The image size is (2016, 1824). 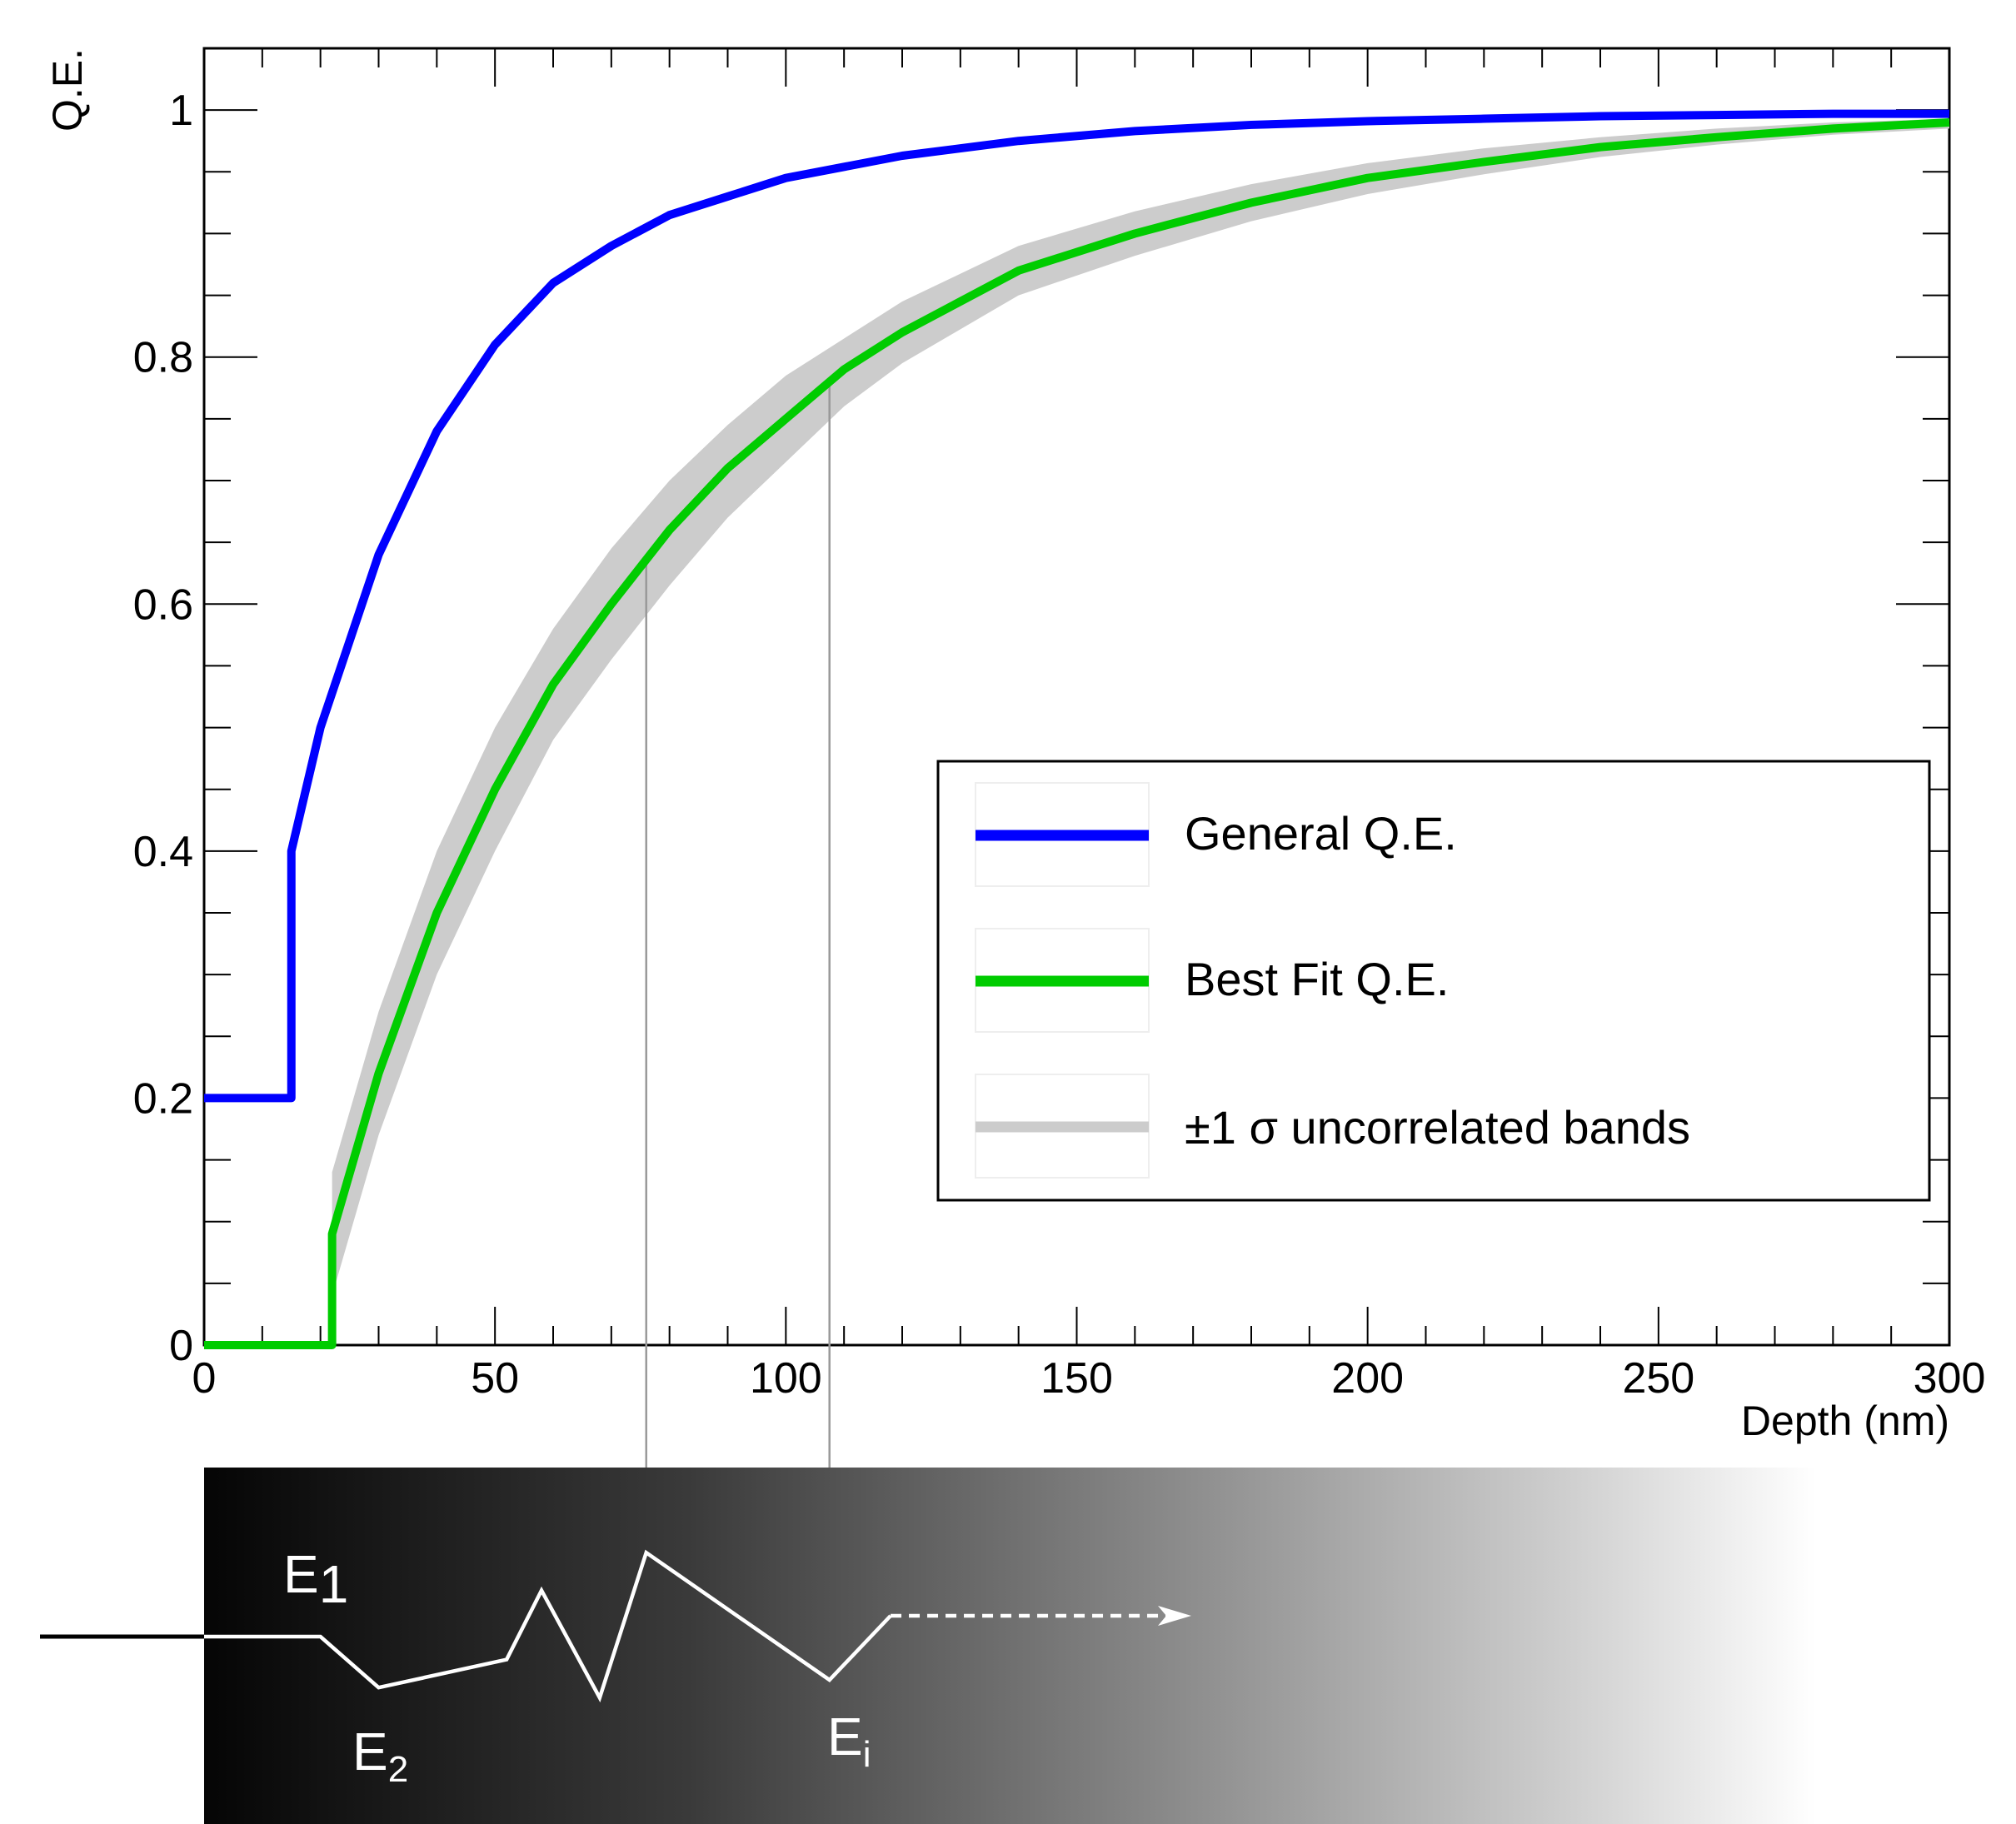 What do you see at coordinates (738, 977) in the screenshot?
I see `guide-lines` at bounding box center [738, 977].